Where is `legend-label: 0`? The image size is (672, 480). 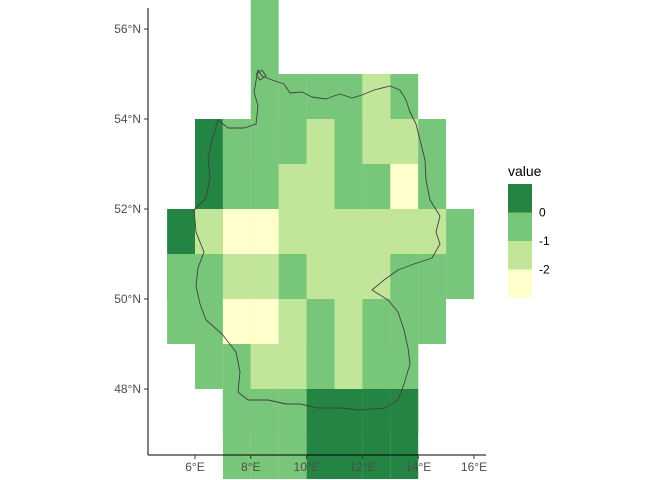
legend-label: 0 is located at coordinates (542, 213).